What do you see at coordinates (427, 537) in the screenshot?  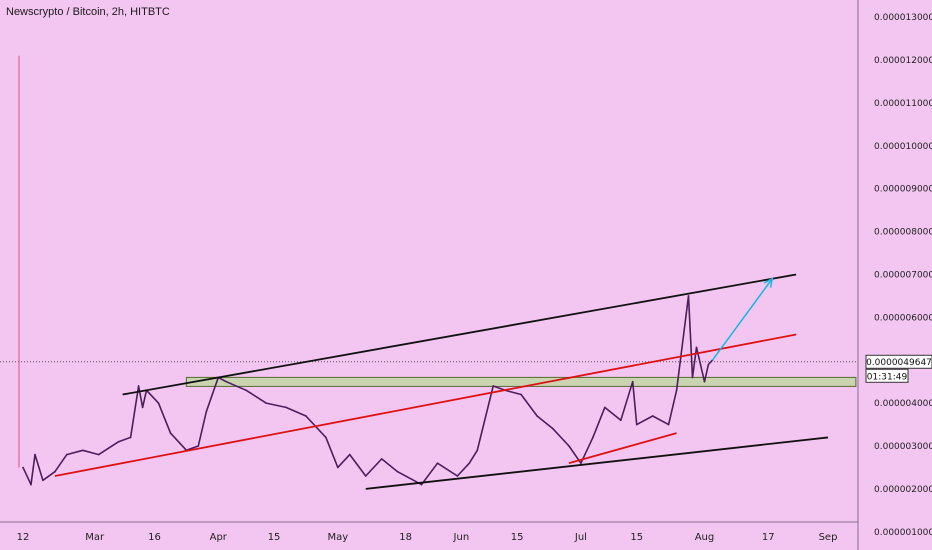 I see `x-axis: 12 Mar 16 Apr 15 May 18 Jun 15 Jul 15 Aug 17 Sep` at bounding box center [427, 537].